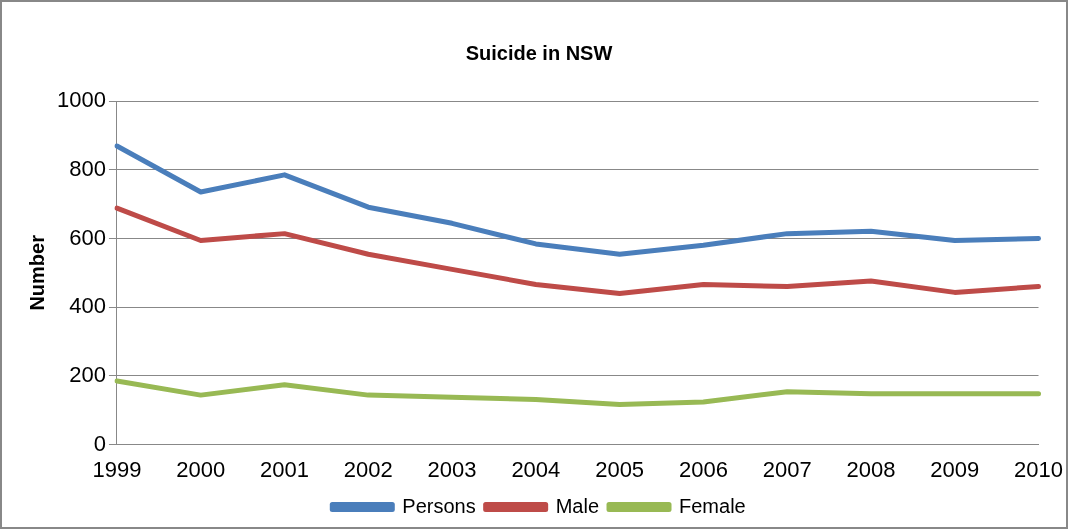 The image size is (1068, 529). Describe the element at coordinates (201, 469) in the screenshot. I see `x-tick-label: 2000` at that location.